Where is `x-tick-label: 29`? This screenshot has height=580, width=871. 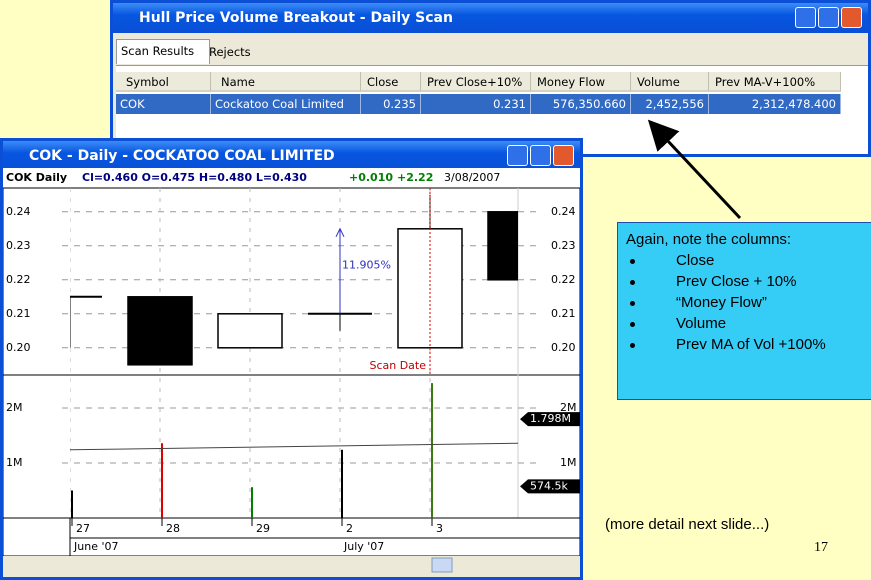 x-tick-label: 29 is located at coordinates (263, 528).